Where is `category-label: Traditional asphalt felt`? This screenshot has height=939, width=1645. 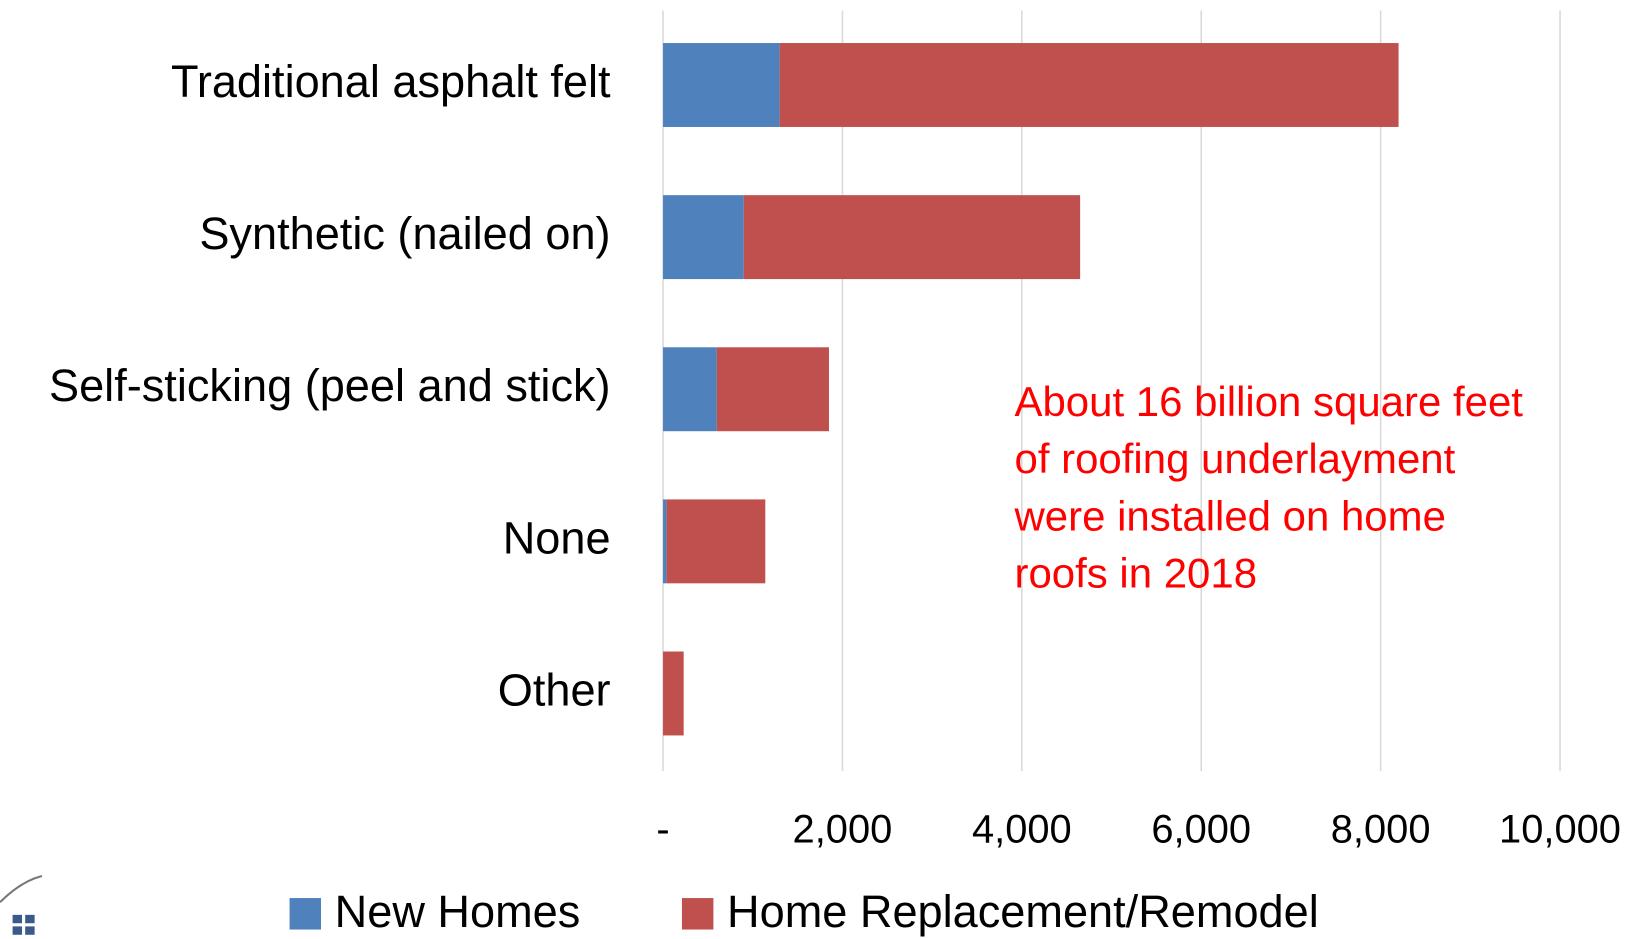
category-label: Traditional asphalt felt is located at coordinates (391, 81).